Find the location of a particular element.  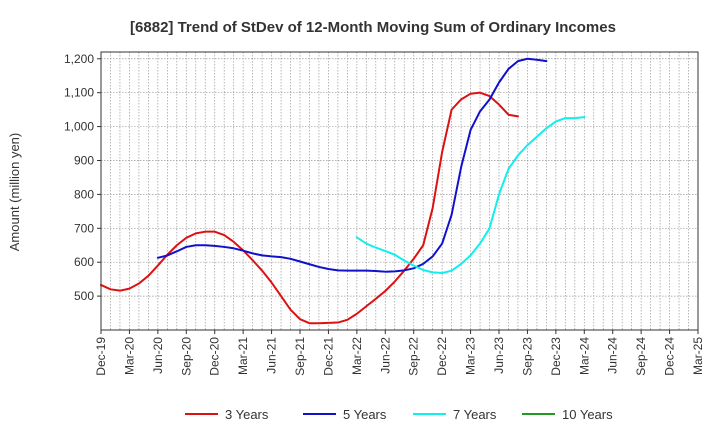

y-tick-label: 1,200 is located at coordinates (79, 59).